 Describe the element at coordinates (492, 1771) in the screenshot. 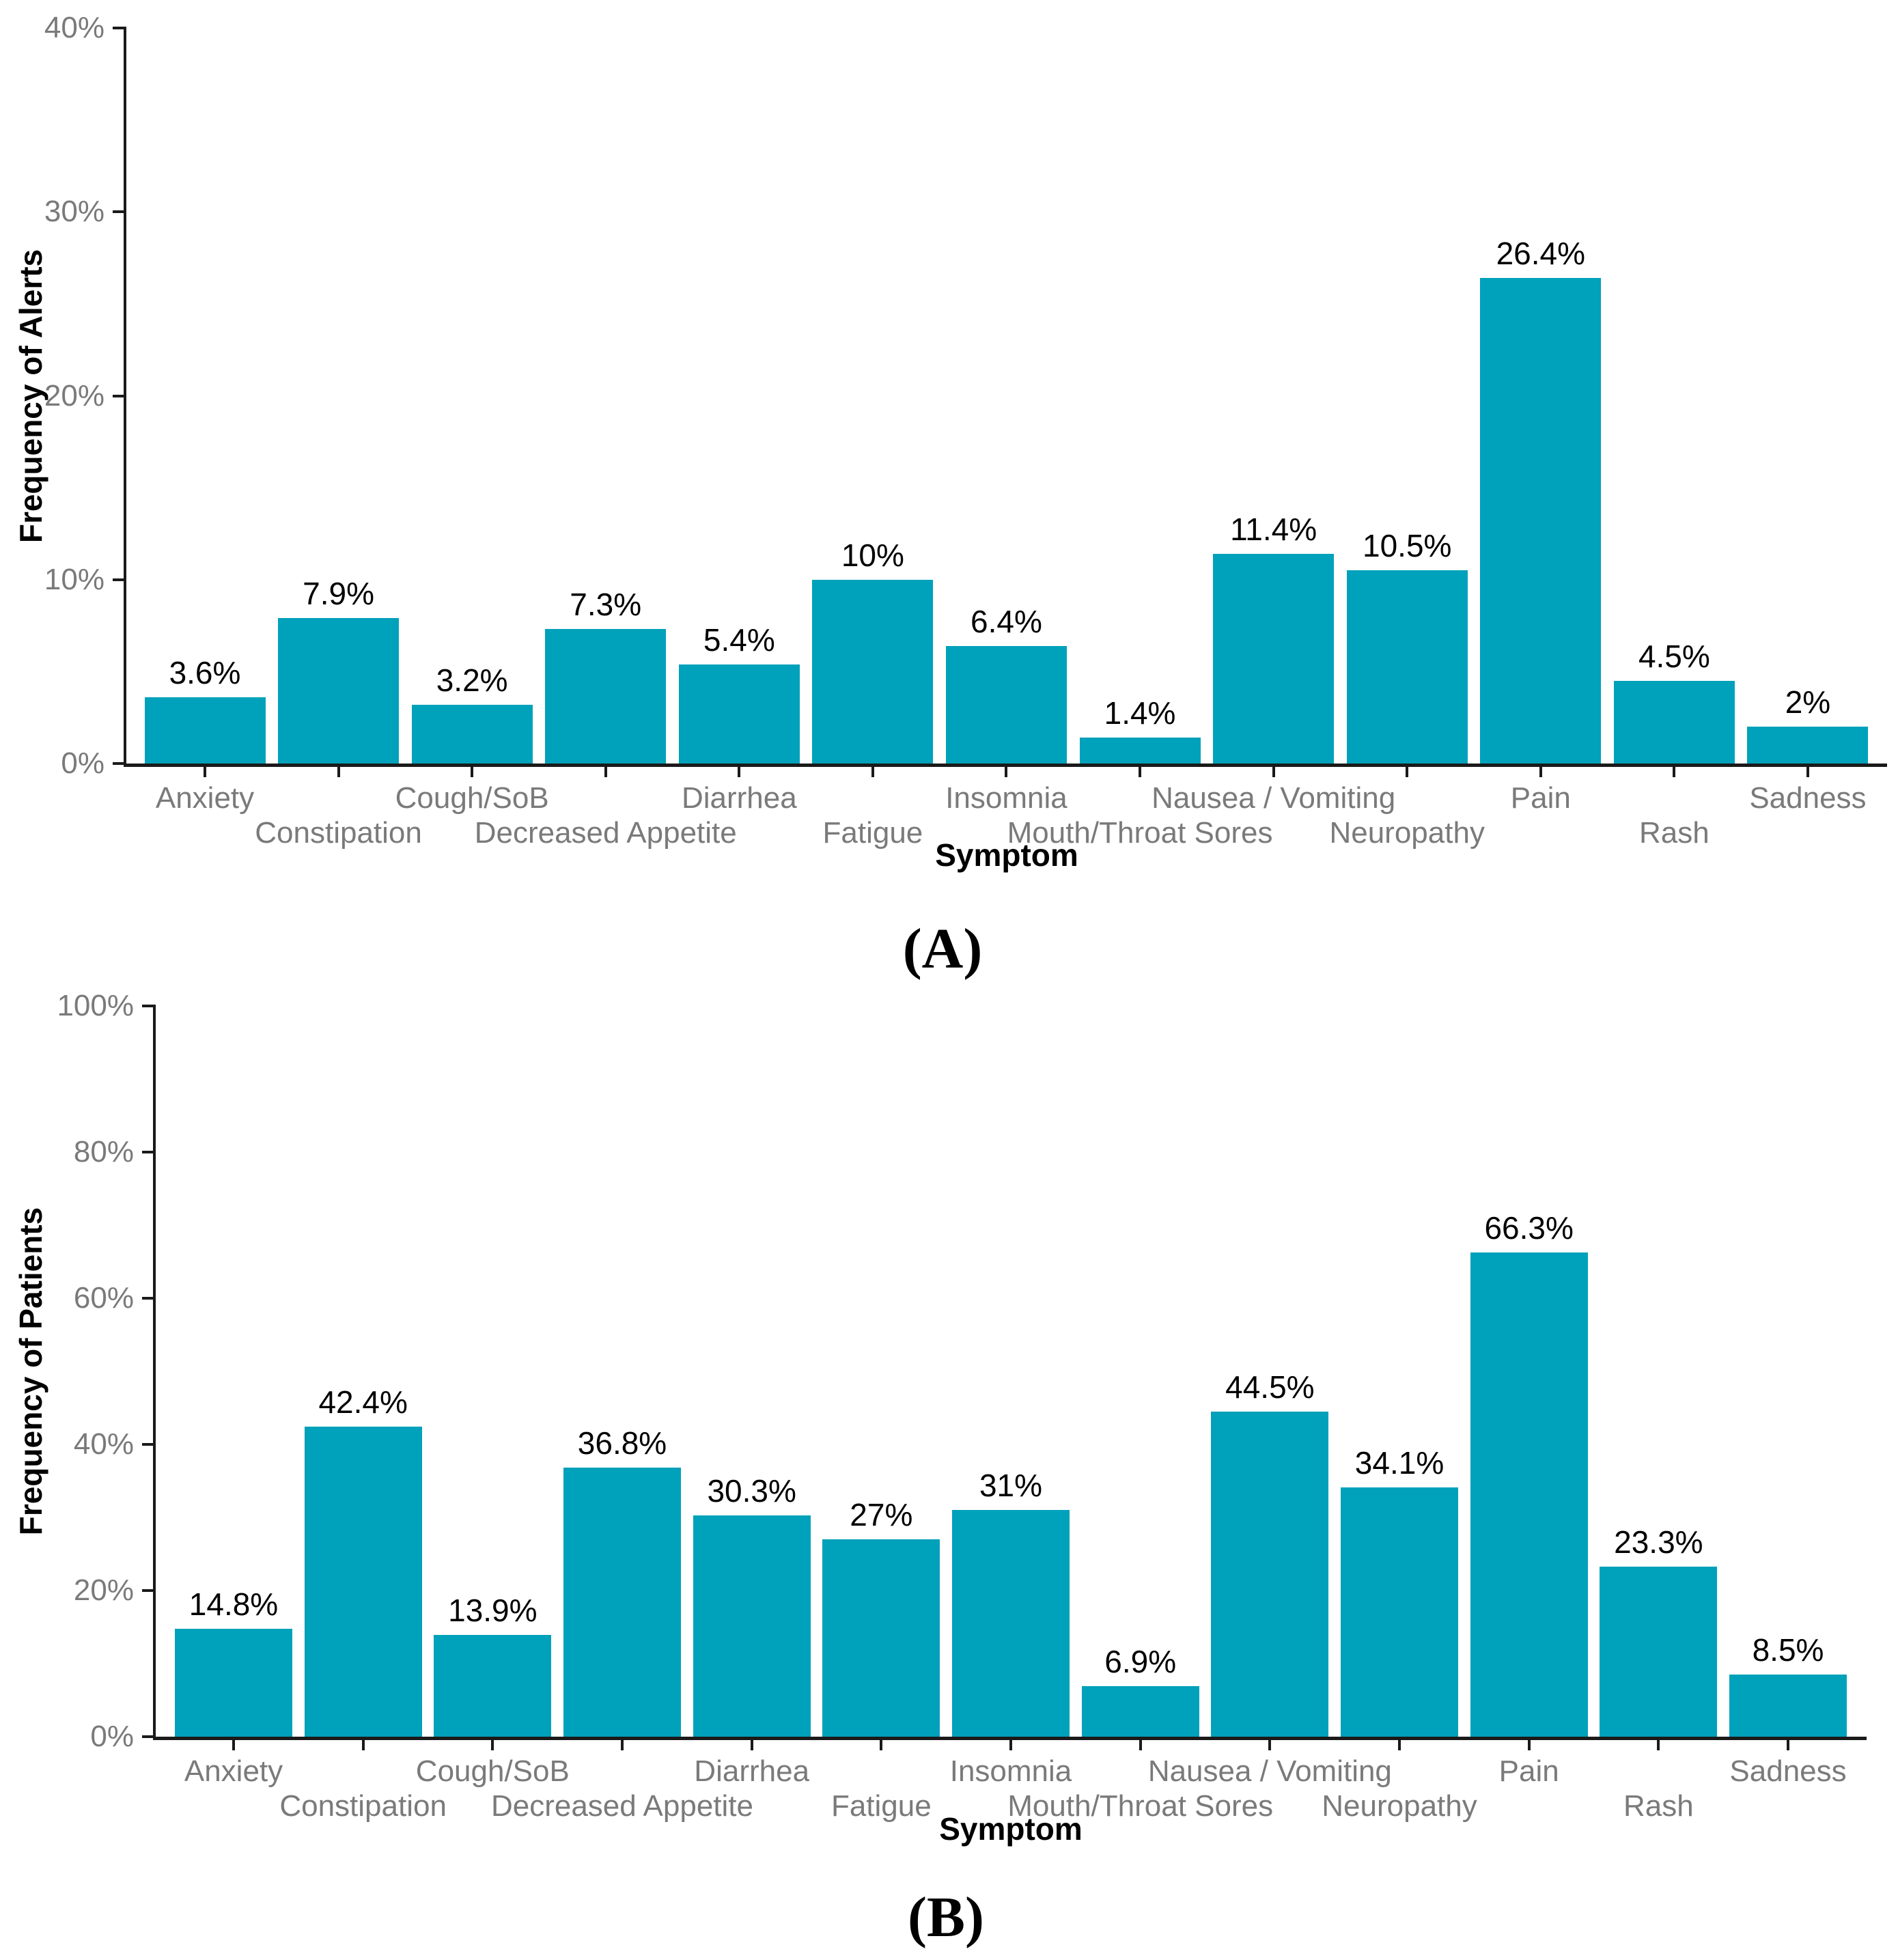

I see `x-tick-label: Cough/SoB` at that location.